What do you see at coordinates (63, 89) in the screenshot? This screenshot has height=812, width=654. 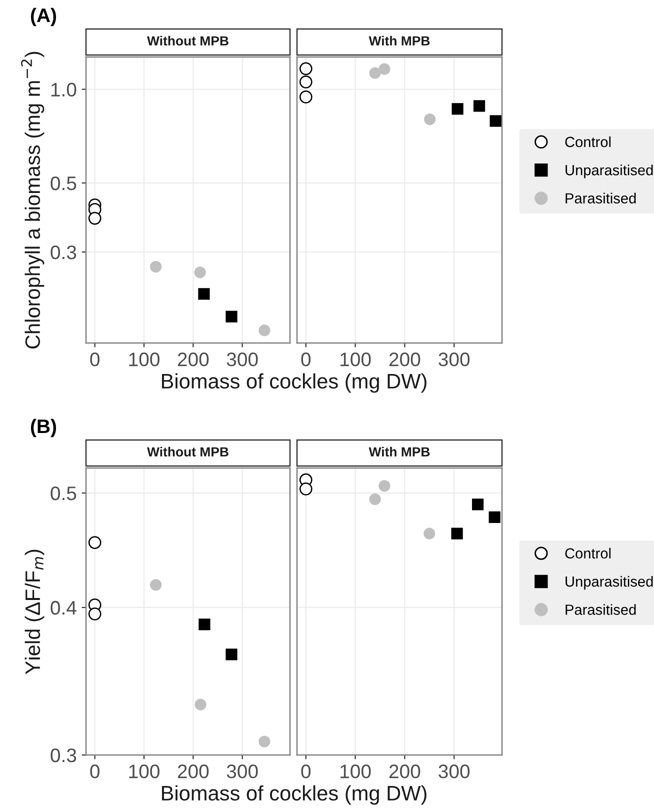 I see `y-tick-label: 1.0` at bounding box center [63, 89].